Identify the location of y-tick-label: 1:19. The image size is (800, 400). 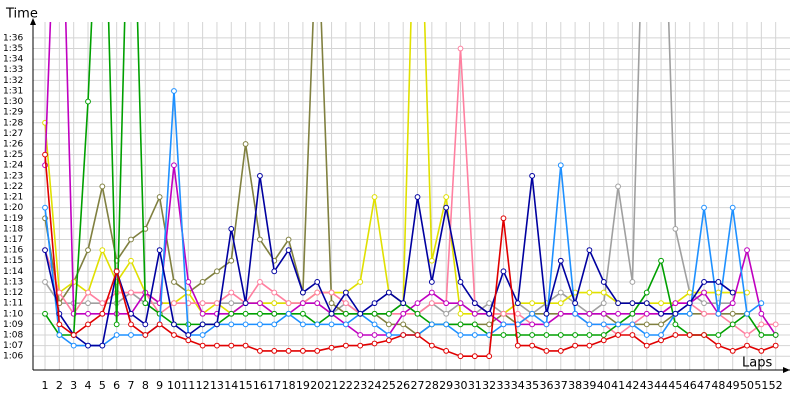
(13, 219).